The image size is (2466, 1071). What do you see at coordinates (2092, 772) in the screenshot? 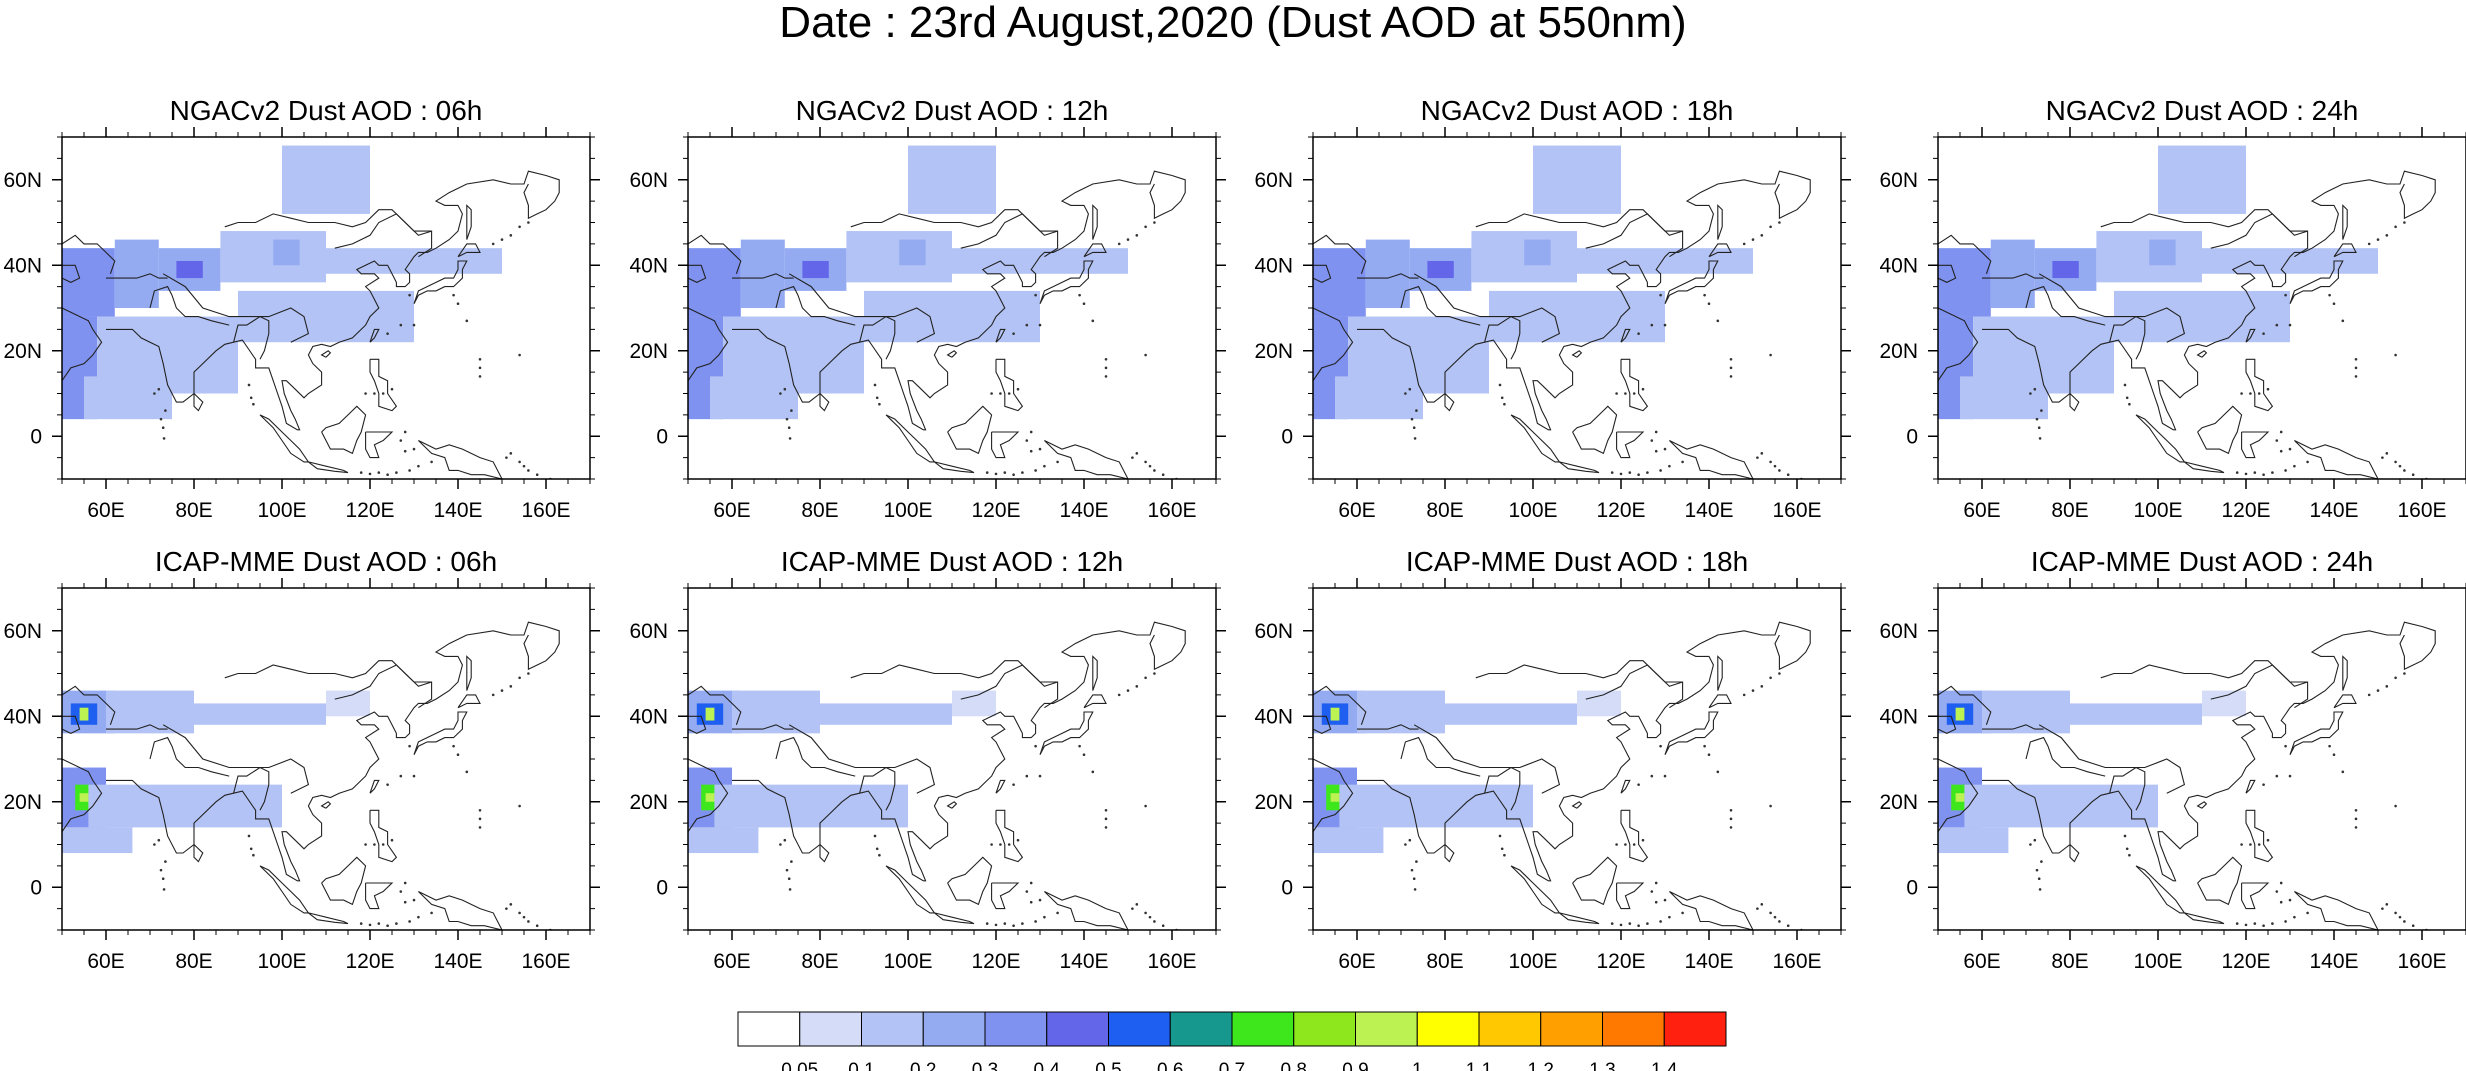
I see `aod-field` at bounding box center [2092, 772].